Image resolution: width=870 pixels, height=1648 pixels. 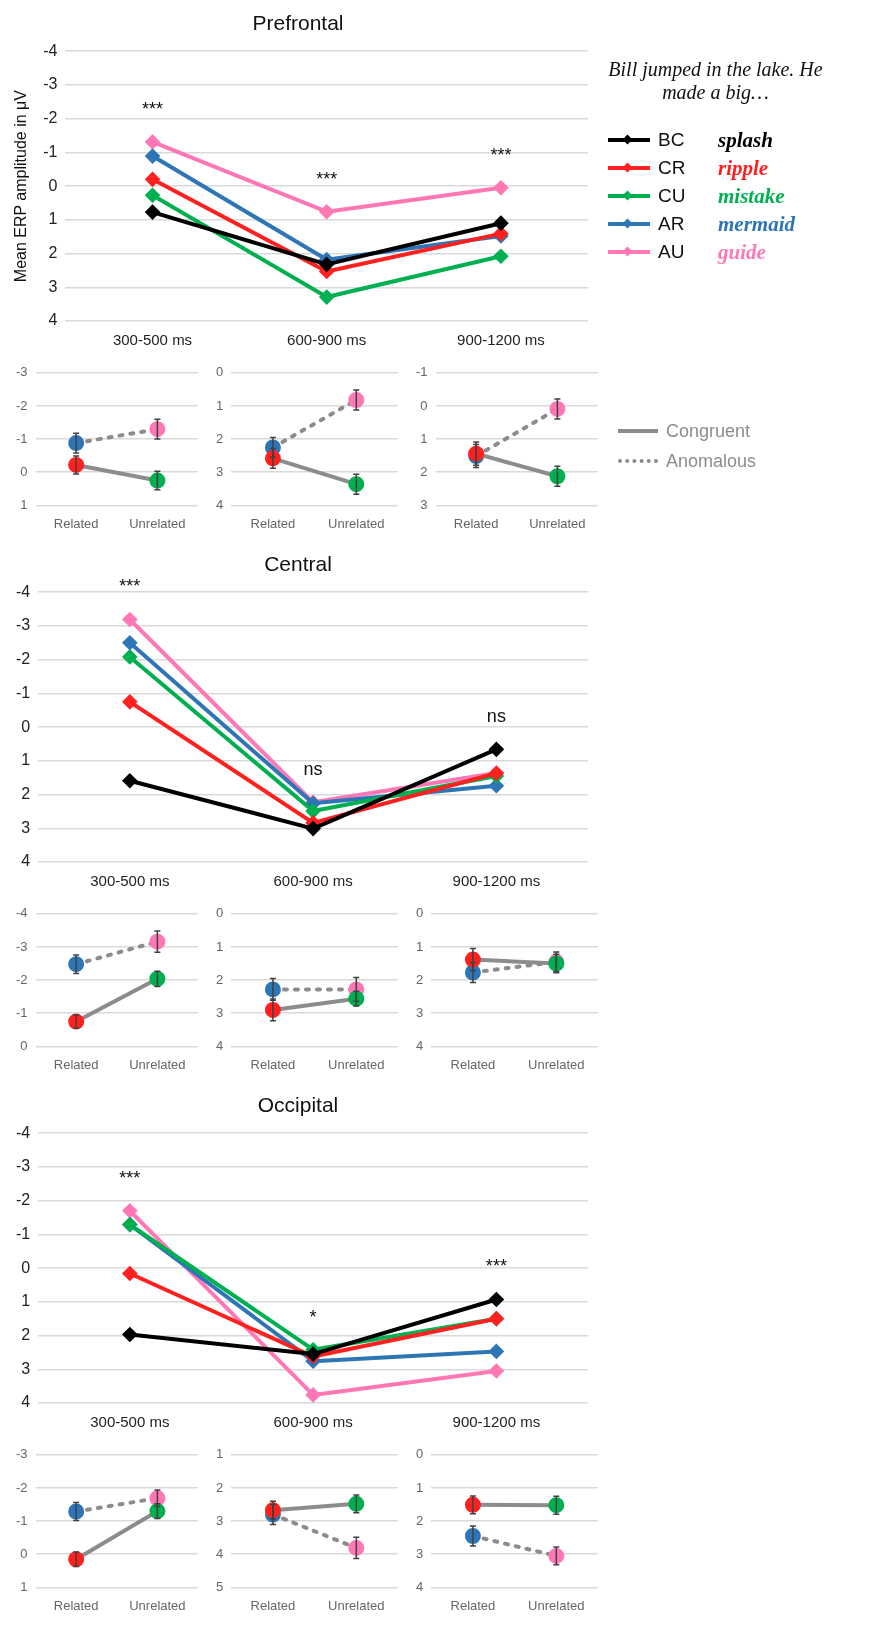 I want to click on text: mistake, so click(x=751, y=196).